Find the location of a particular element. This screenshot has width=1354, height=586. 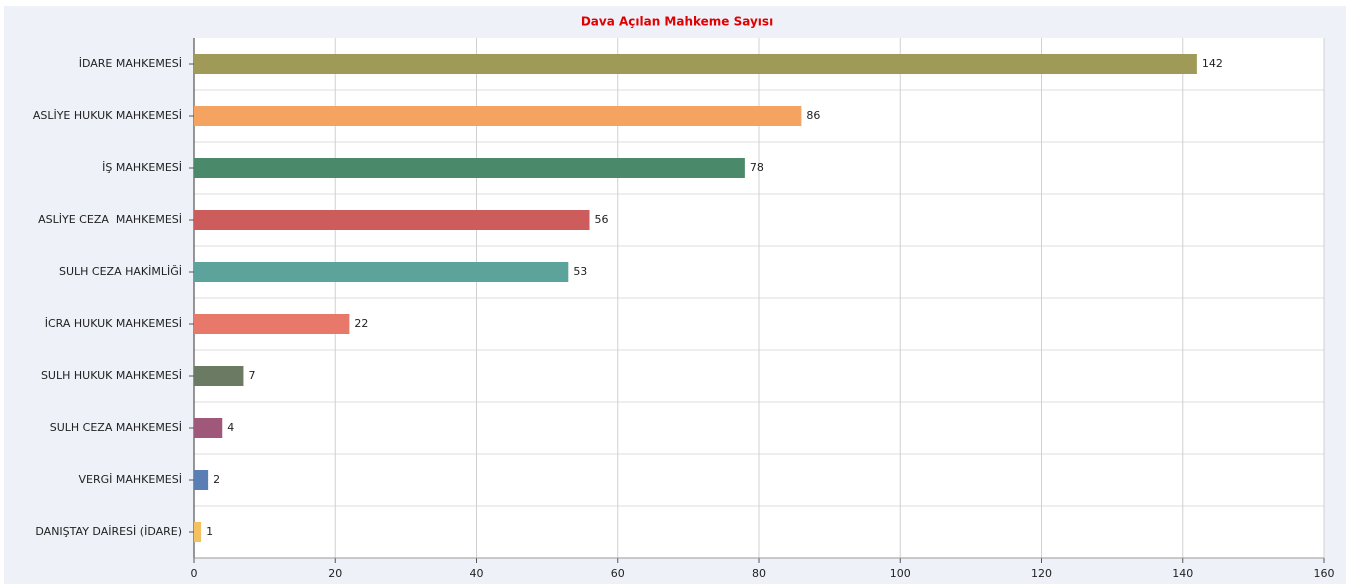

y-tick-label: VERGİ MAHKEMESİ is located at coordinates (130, 479).